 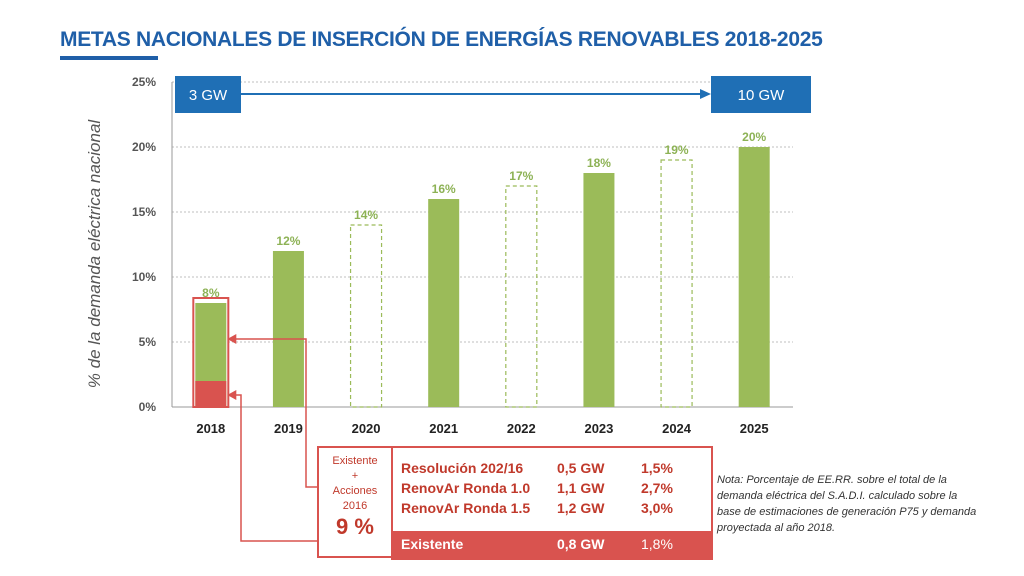 I want to click on x-tick-label: 2022, so click(x=521, y=428).